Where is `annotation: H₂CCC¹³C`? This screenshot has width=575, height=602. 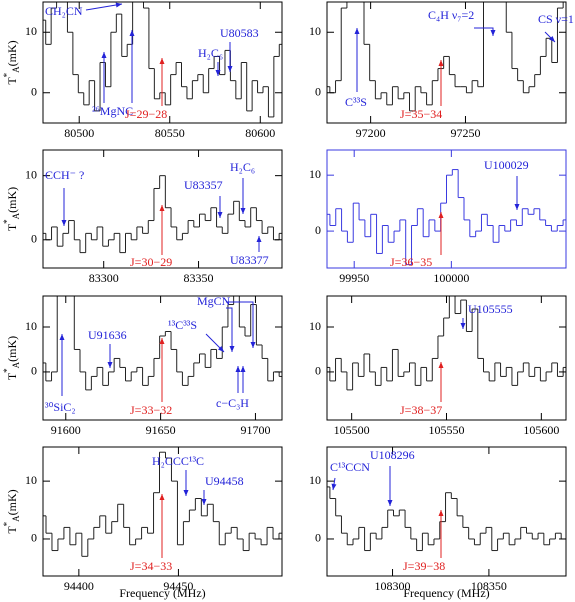 annotation: H₂CCC¹³C is located at coordinates (178, 461).